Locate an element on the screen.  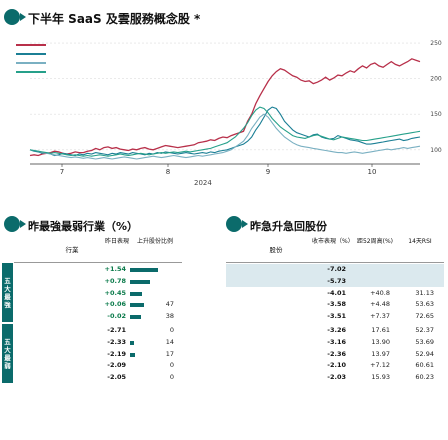
stock-from-high: 13.97 is located at coordinates (380, 353).